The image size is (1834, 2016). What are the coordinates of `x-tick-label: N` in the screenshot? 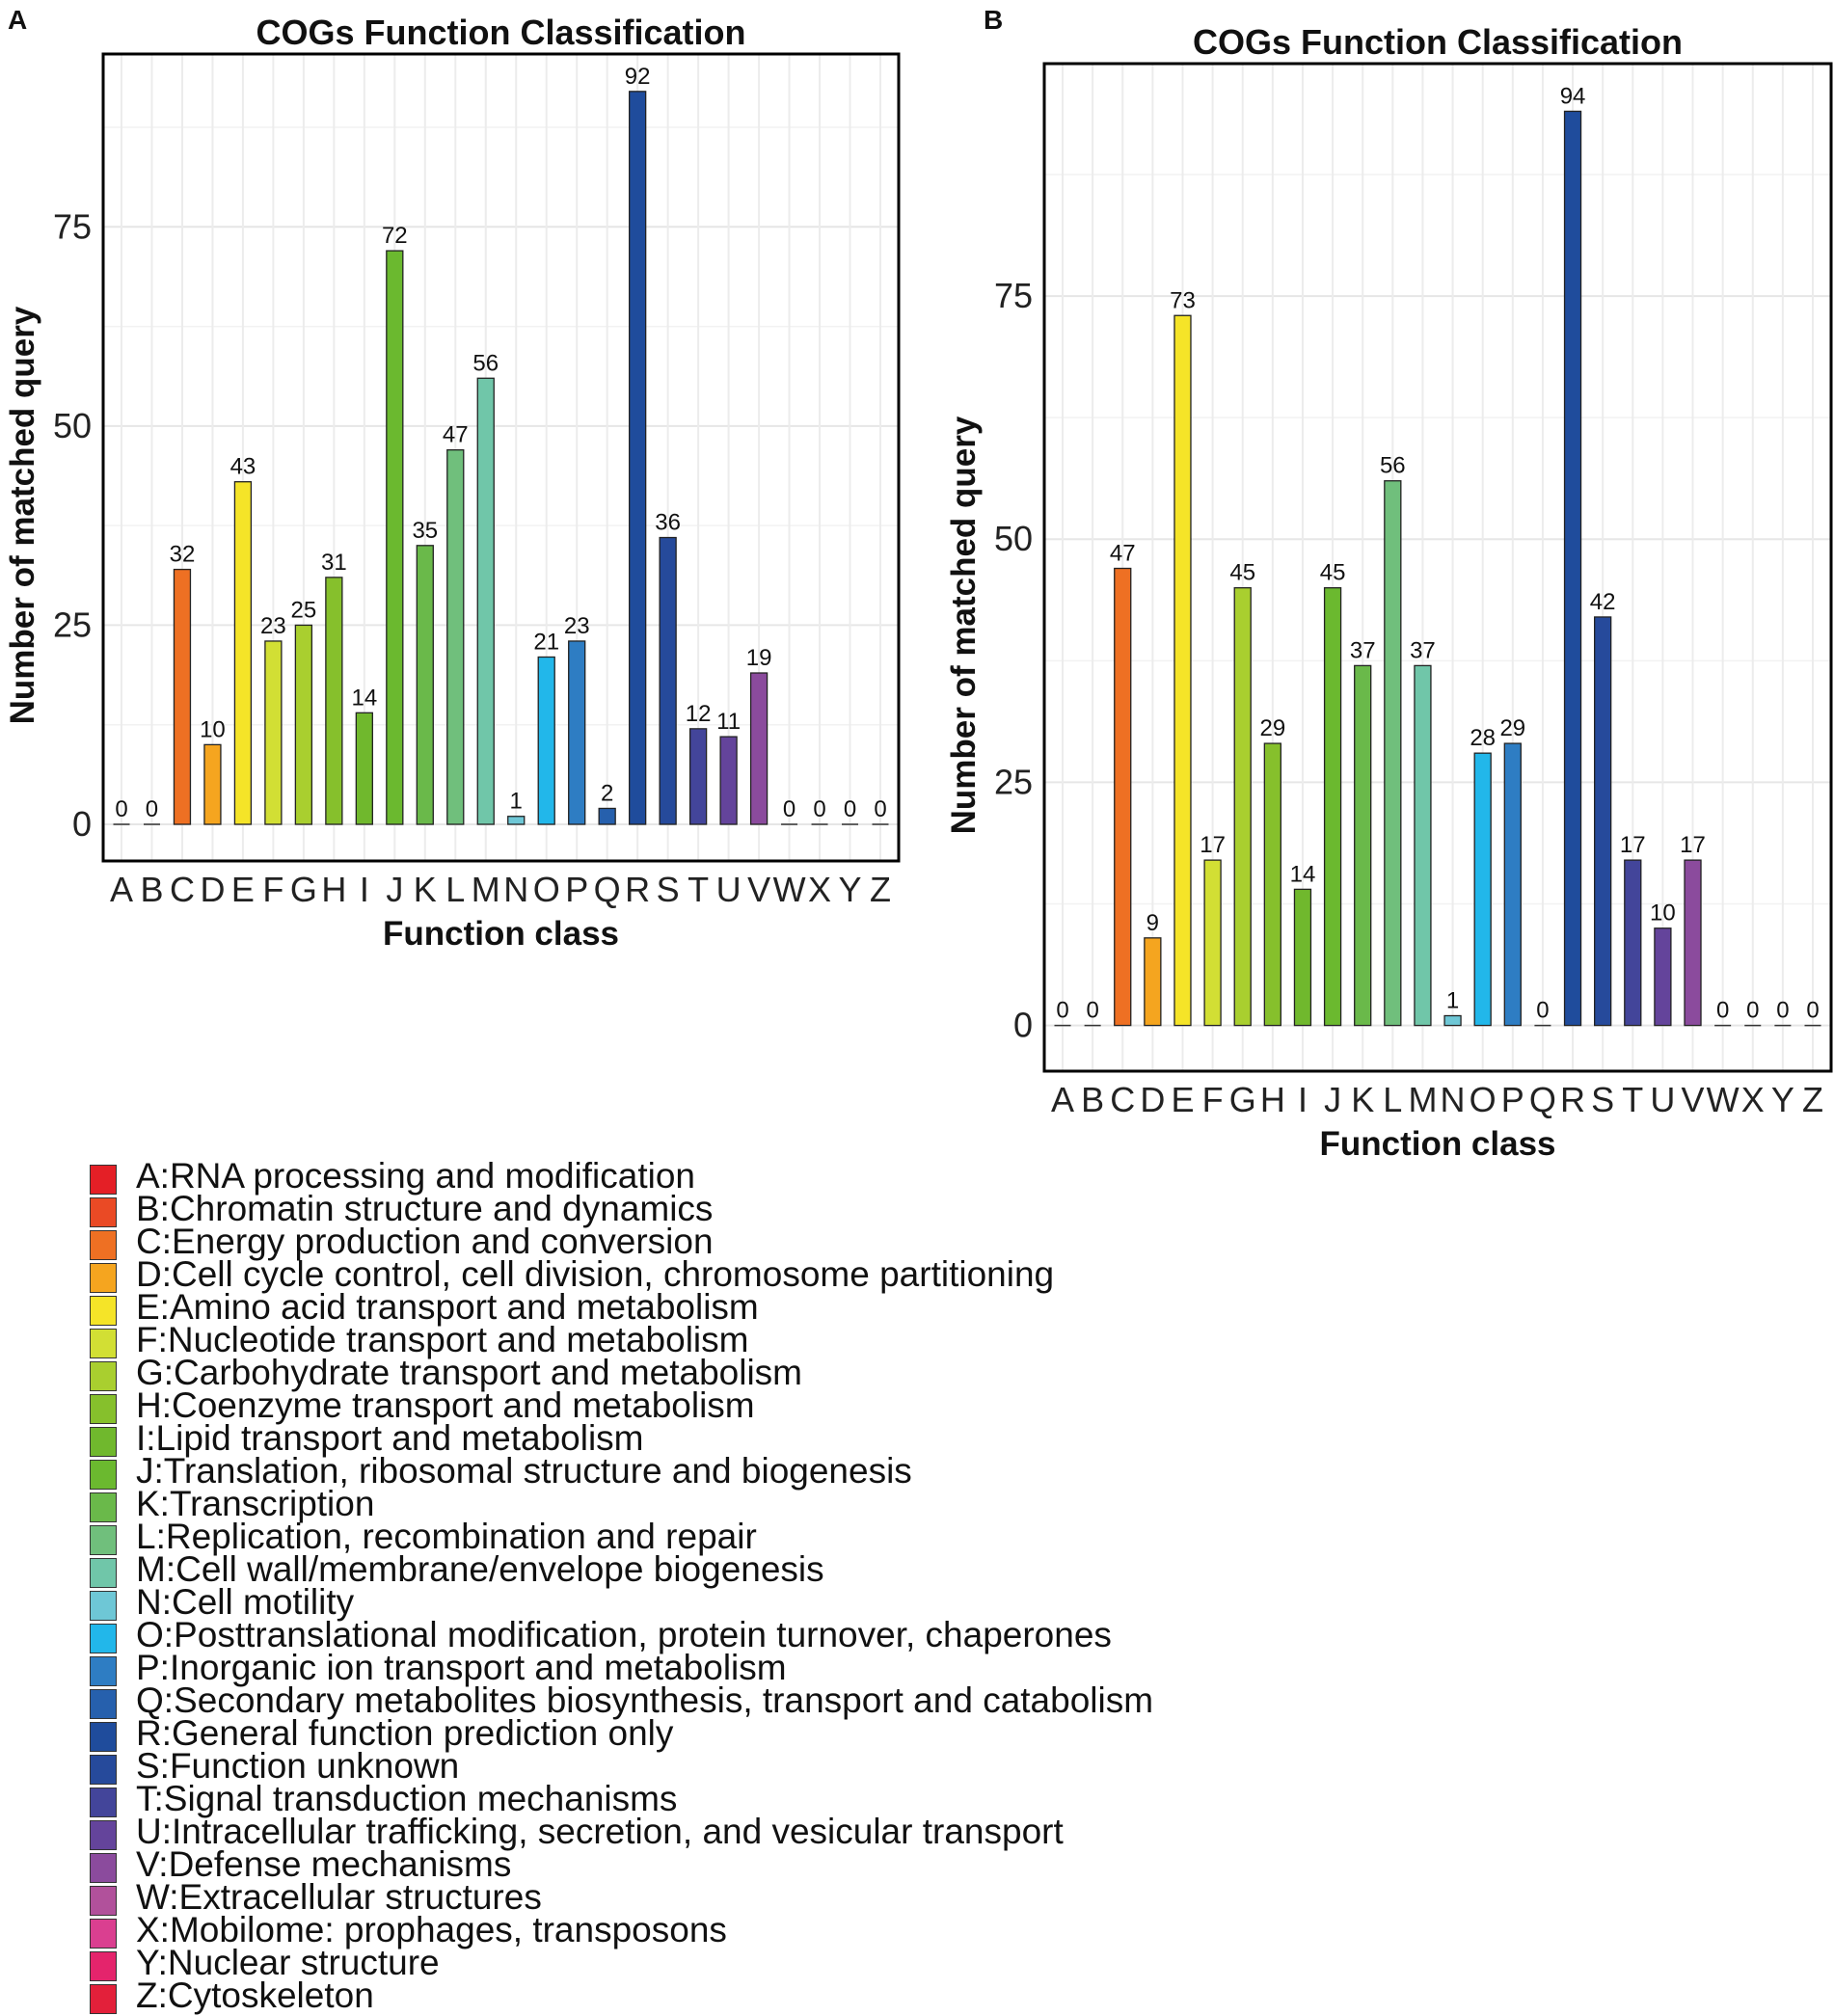 It's located at (1453, 1099).